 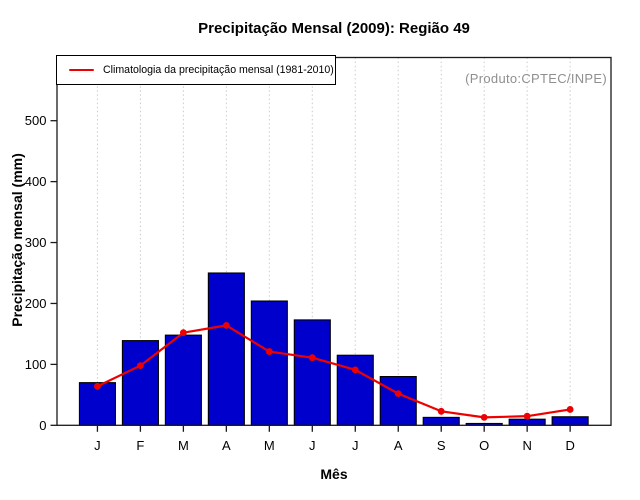 I want to click on x-tick-label-1: F, so click(x=140, y=445).